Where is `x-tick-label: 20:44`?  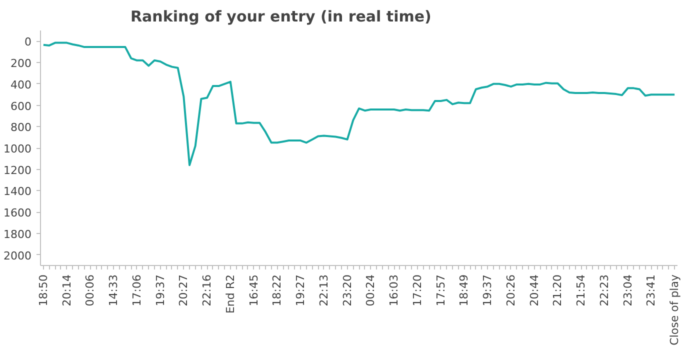
x-tick-label: 20:44 is located at coordinates (534, 290).